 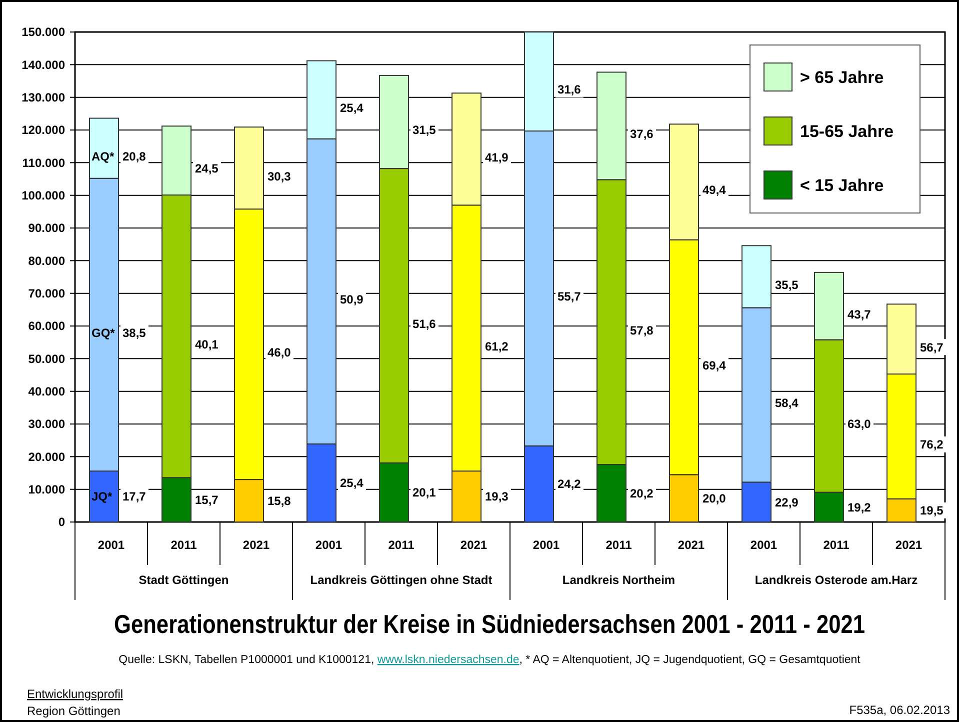 What do you see at coordinates (44, 97) in the screenshot?
I see `y-tick-label: 130.000` at bounding box center [44, 97].